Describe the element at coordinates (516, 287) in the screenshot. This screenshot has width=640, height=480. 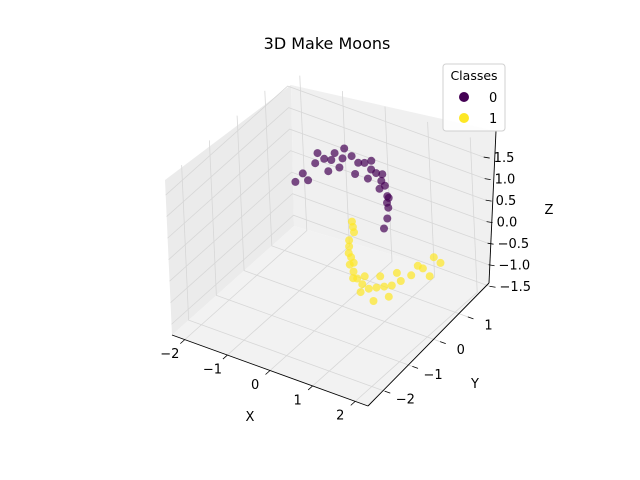
I see `z-tick-label: −1.5` at that location.